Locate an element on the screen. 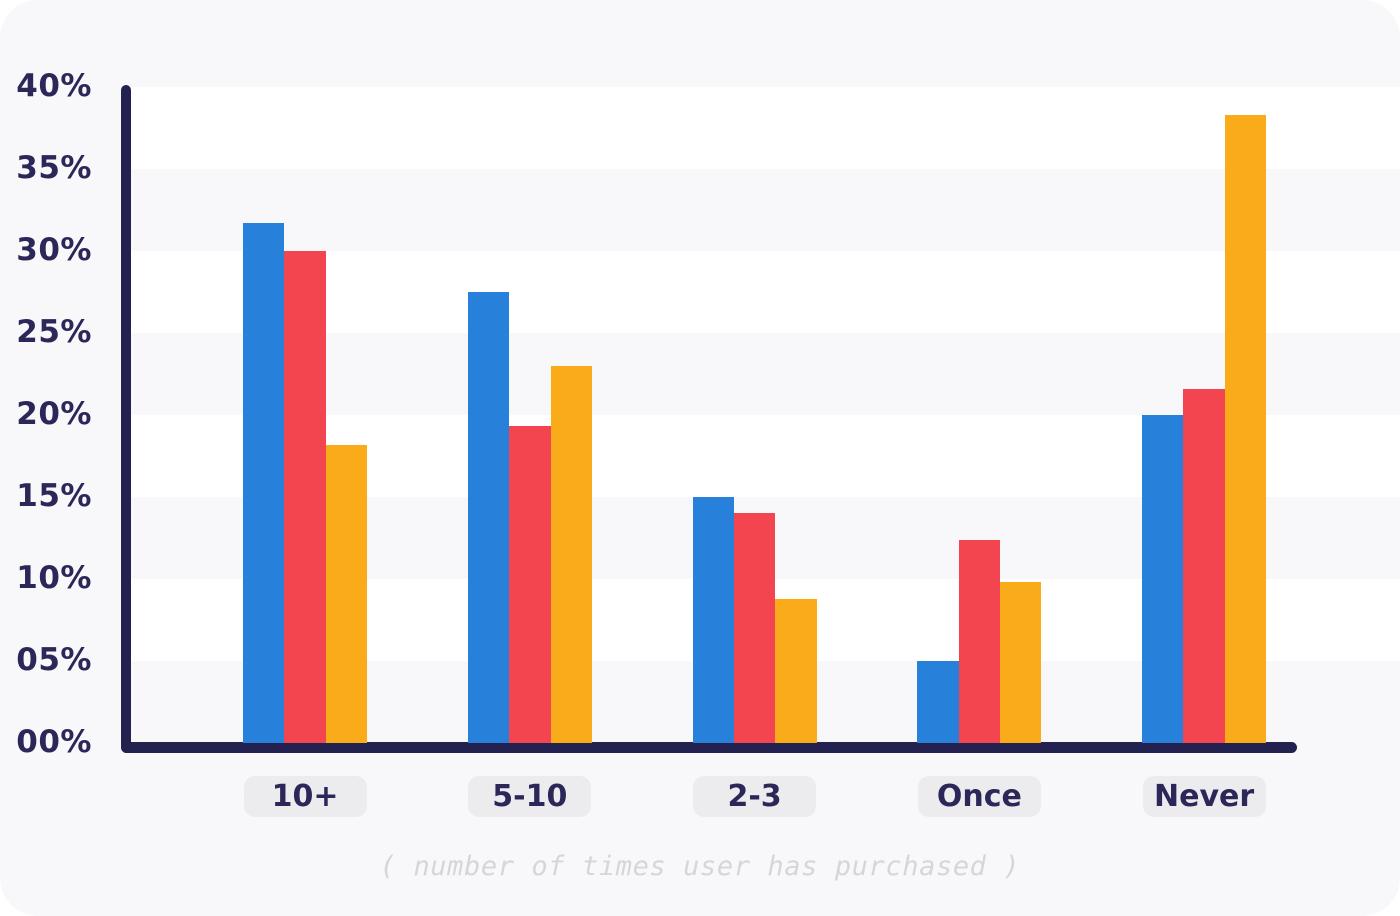  y-tick-label: 40% is located at coordinates (54, 86).